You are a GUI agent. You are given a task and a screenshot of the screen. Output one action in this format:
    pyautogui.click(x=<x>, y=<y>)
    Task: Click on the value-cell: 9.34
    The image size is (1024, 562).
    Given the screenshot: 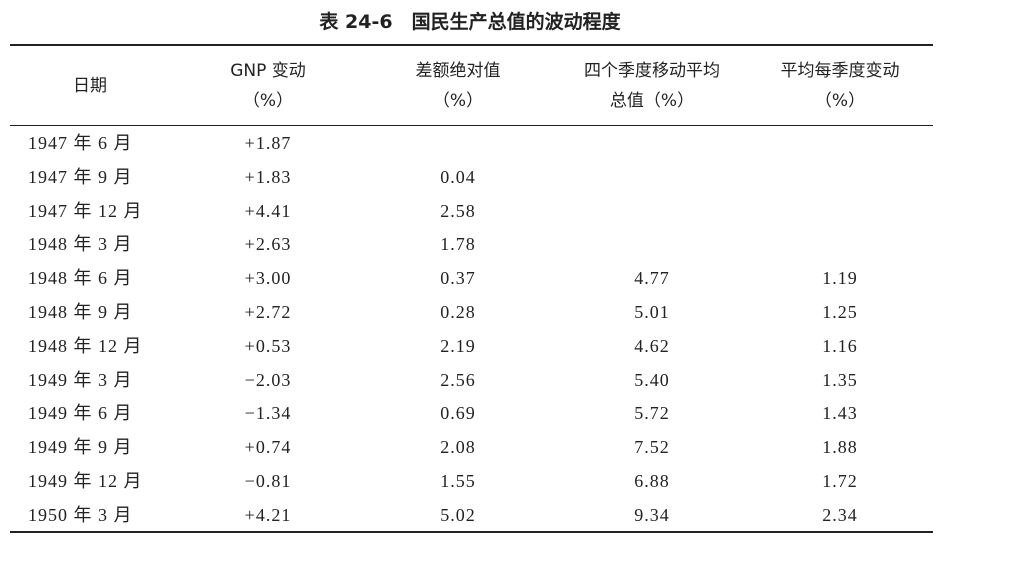 What is the action you would take?
    pyautogui.click(x=652, y=514)
    